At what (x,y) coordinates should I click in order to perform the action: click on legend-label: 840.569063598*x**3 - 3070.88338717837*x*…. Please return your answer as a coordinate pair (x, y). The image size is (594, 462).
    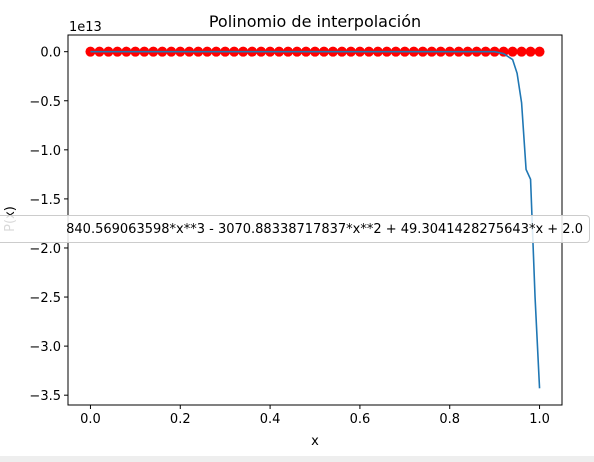
    Looking at the image, I should click on (324, 229).